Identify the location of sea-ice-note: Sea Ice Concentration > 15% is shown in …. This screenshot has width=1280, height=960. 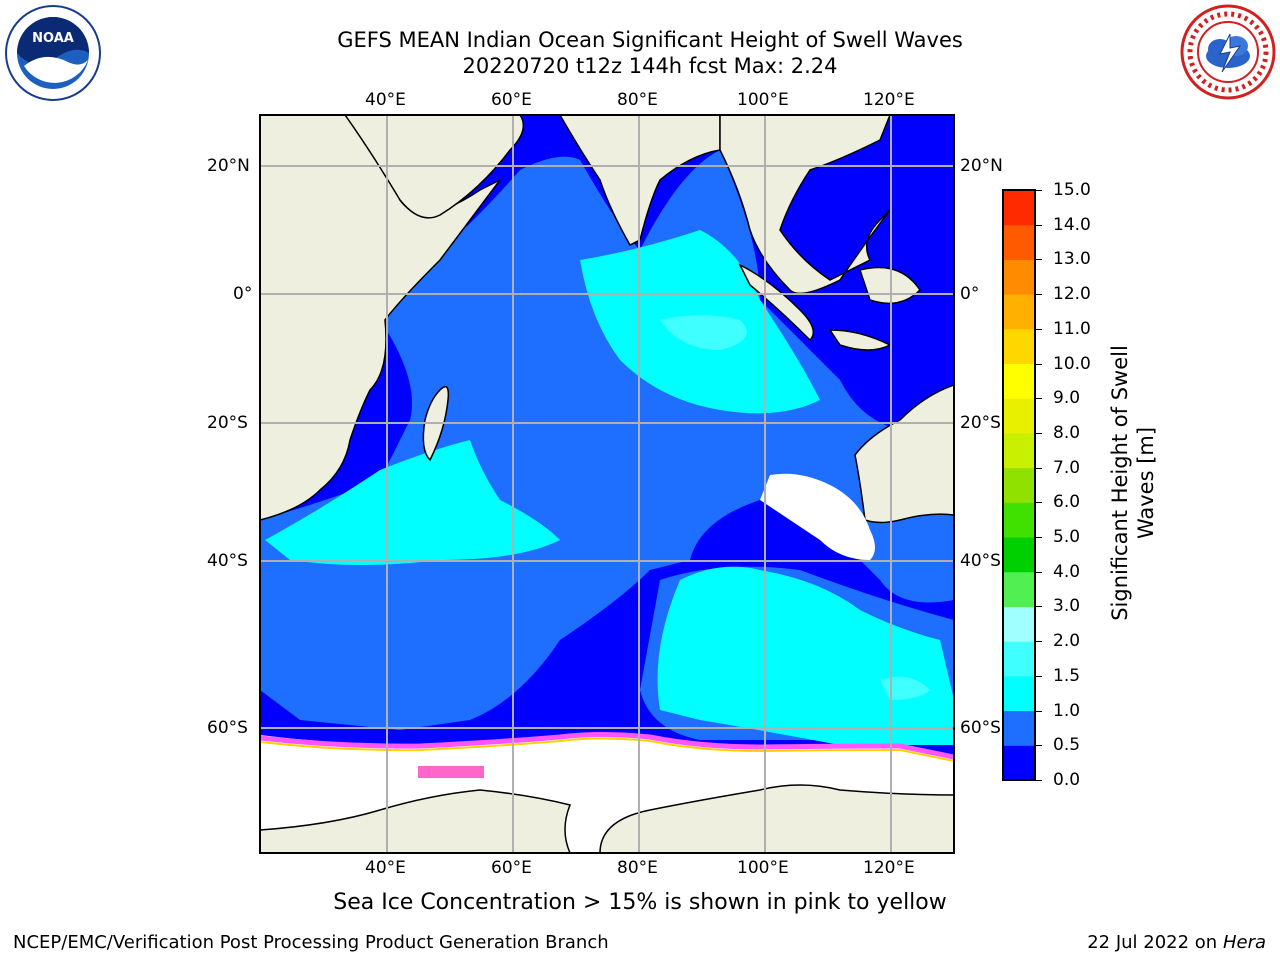
(640, 902).